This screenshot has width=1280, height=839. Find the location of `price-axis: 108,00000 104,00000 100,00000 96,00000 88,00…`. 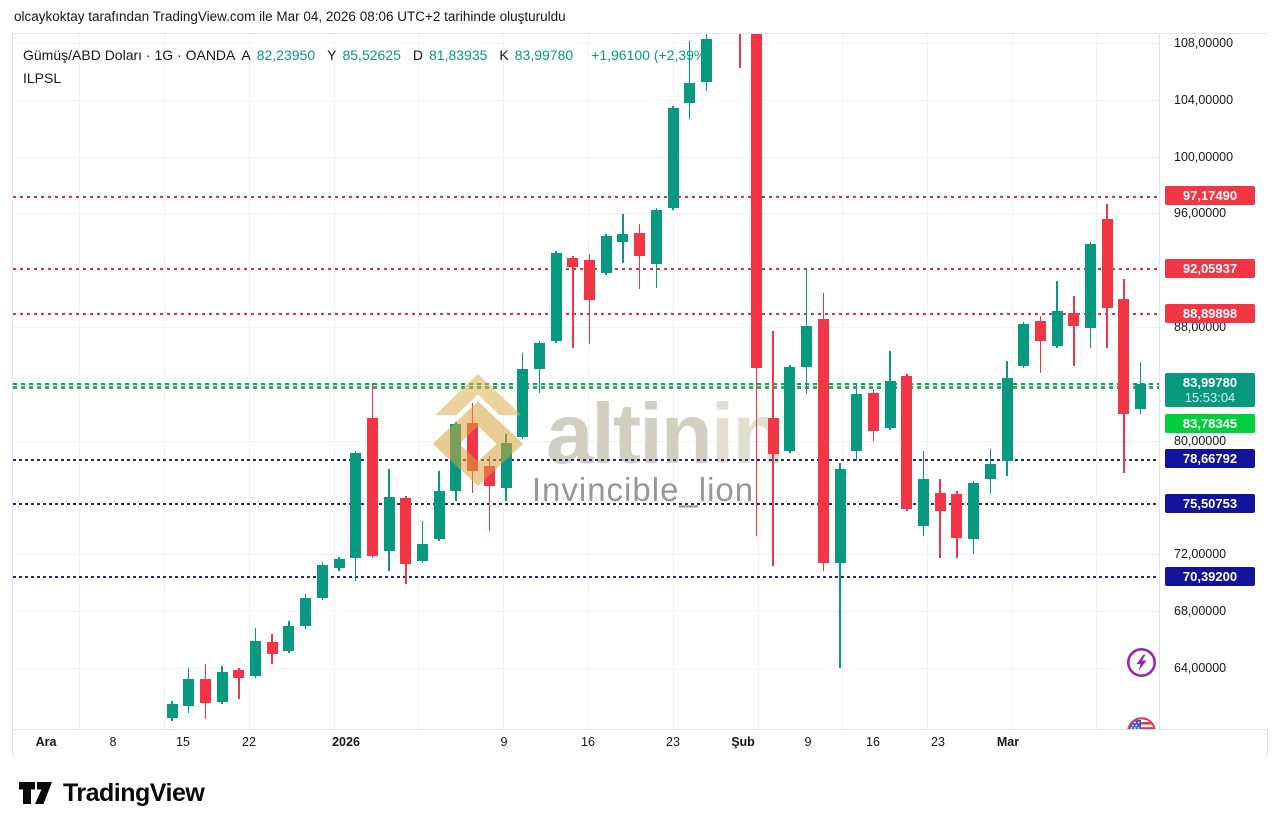

price-axis: 108,00000 104,00000 100,00000 96,00000 88,00… is located at coordinates (1213, 381).